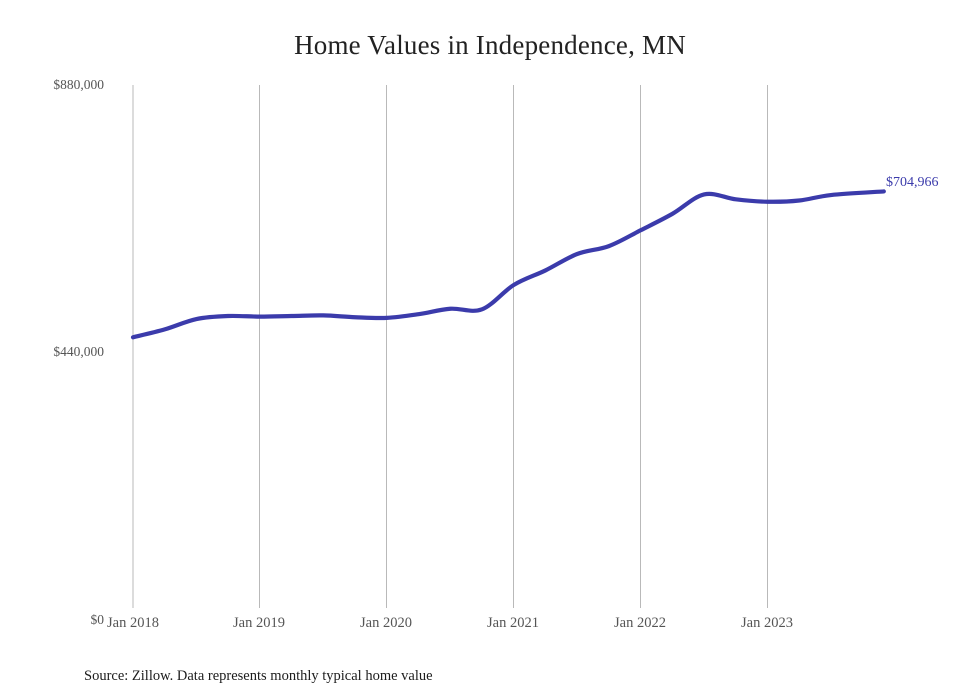 This screenshot has height=699, width=980. I want to click on x-tick-jan-2022: Jan 2022, so click(640, 623).